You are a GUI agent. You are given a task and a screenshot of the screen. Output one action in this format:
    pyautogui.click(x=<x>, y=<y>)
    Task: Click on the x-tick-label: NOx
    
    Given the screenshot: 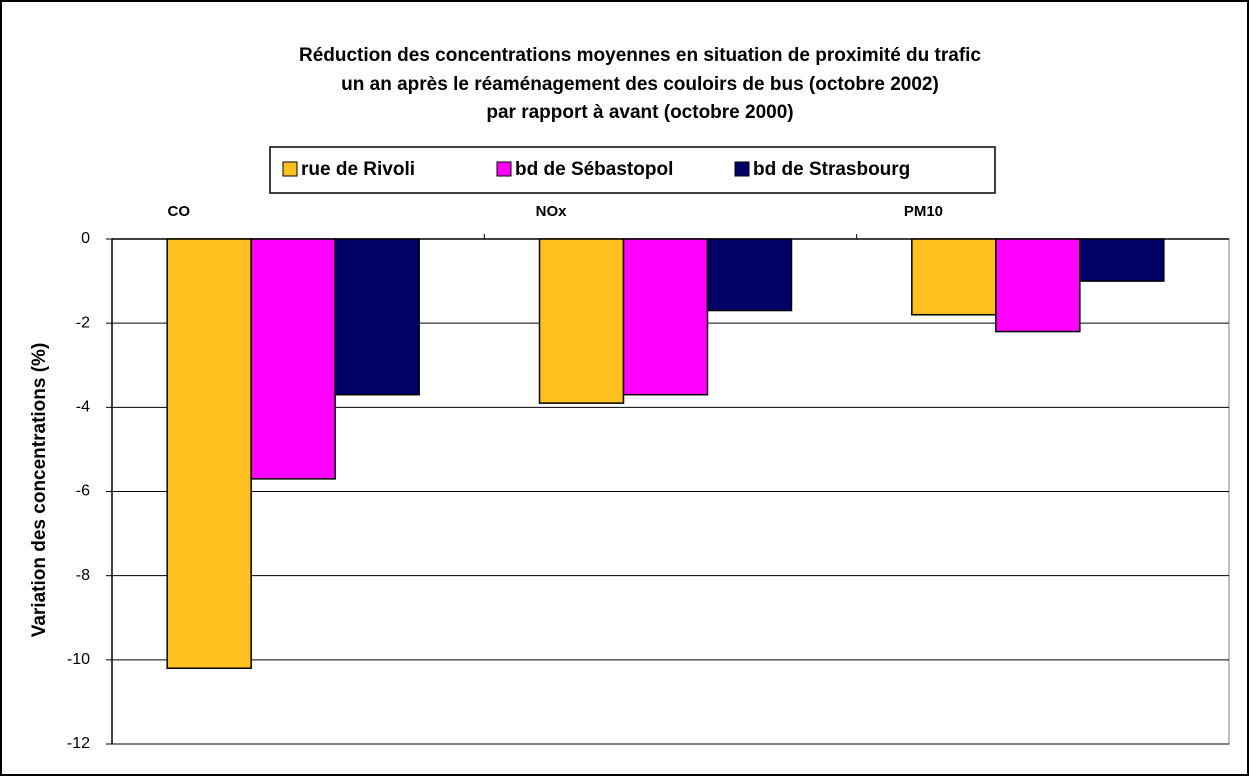 What is the action you would take?
    pyautogui.click(x=552, y=211)
    